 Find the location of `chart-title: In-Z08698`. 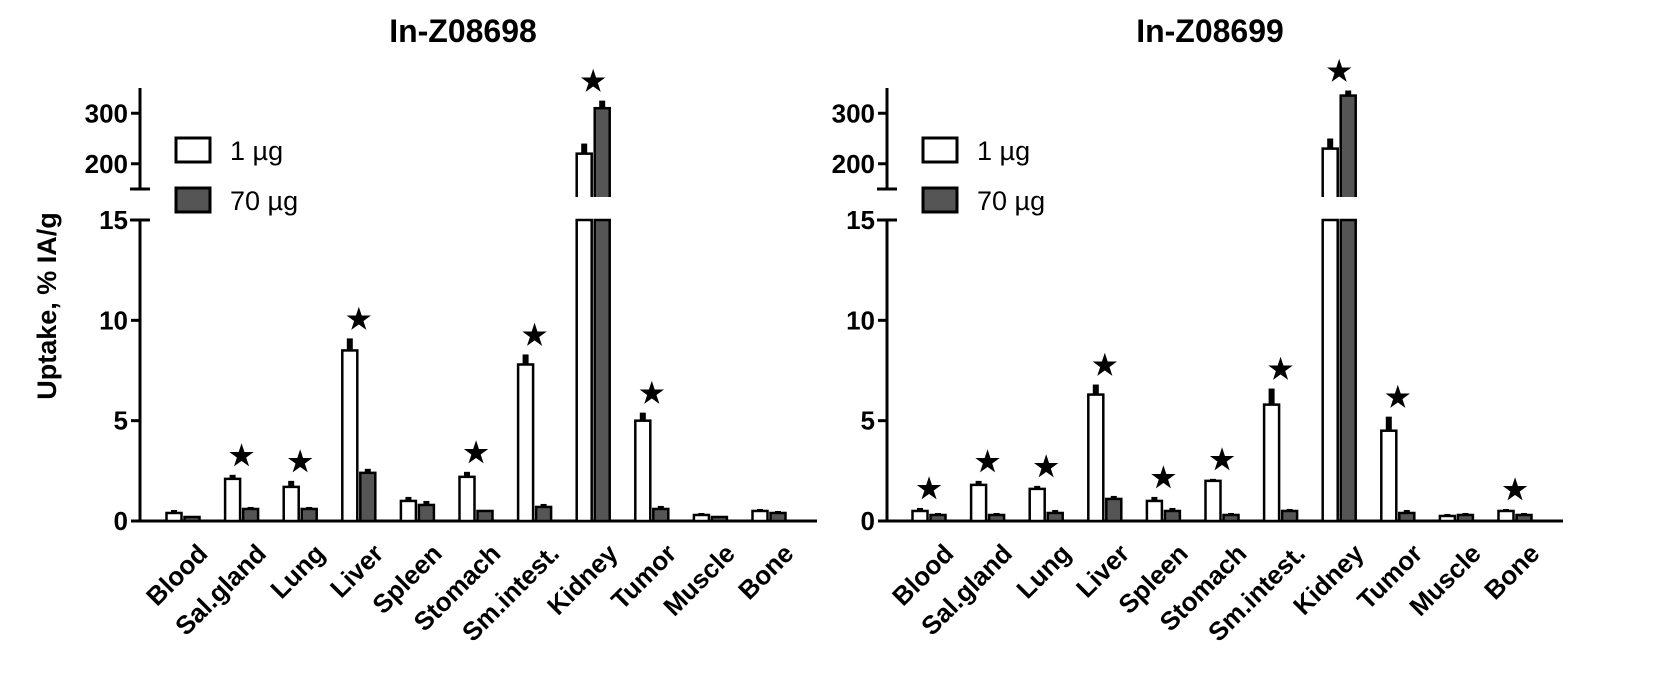

chart-title: In-Z08698 is located at coordinates (463, 31).